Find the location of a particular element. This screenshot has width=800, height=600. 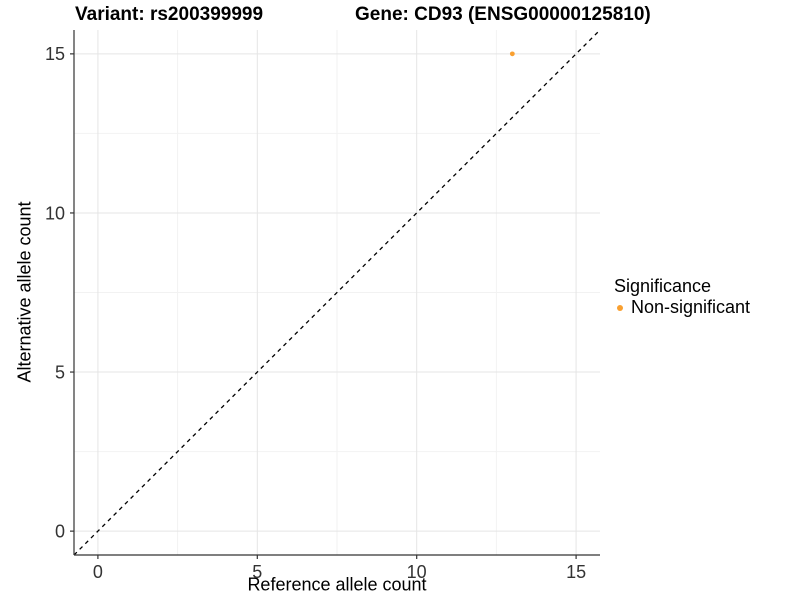

y-tick-label: 0 is located at coordinates (60, 531).